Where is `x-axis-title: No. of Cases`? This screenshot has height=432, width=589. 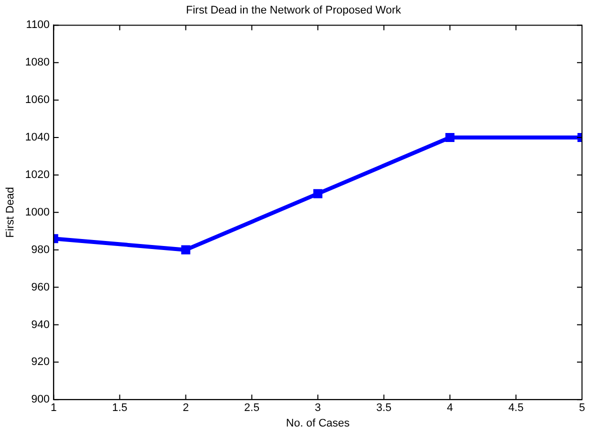
x-axis-title: No. of Cases is located at coordinates (318, 423).